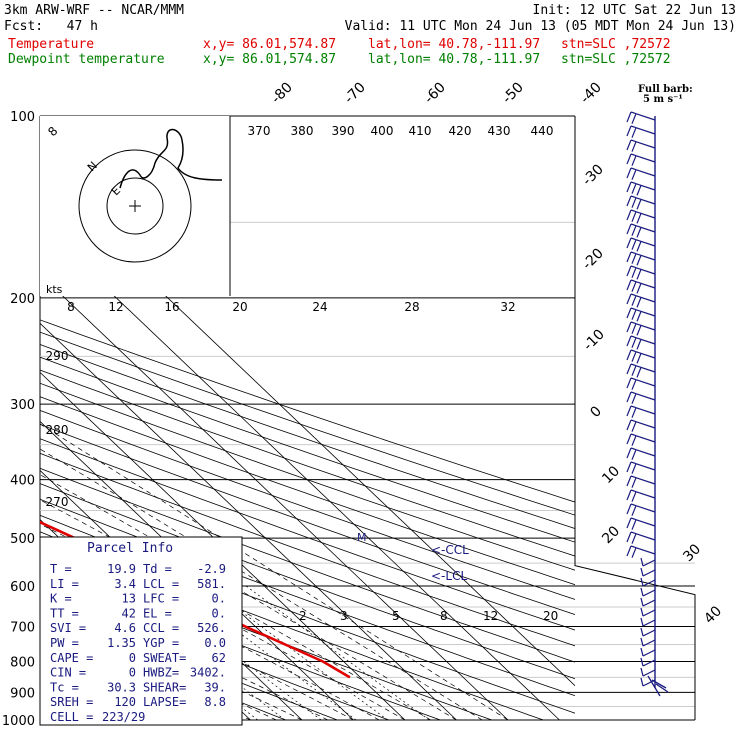  I want to click on parcel-label: CCL =, so click(161, 628).